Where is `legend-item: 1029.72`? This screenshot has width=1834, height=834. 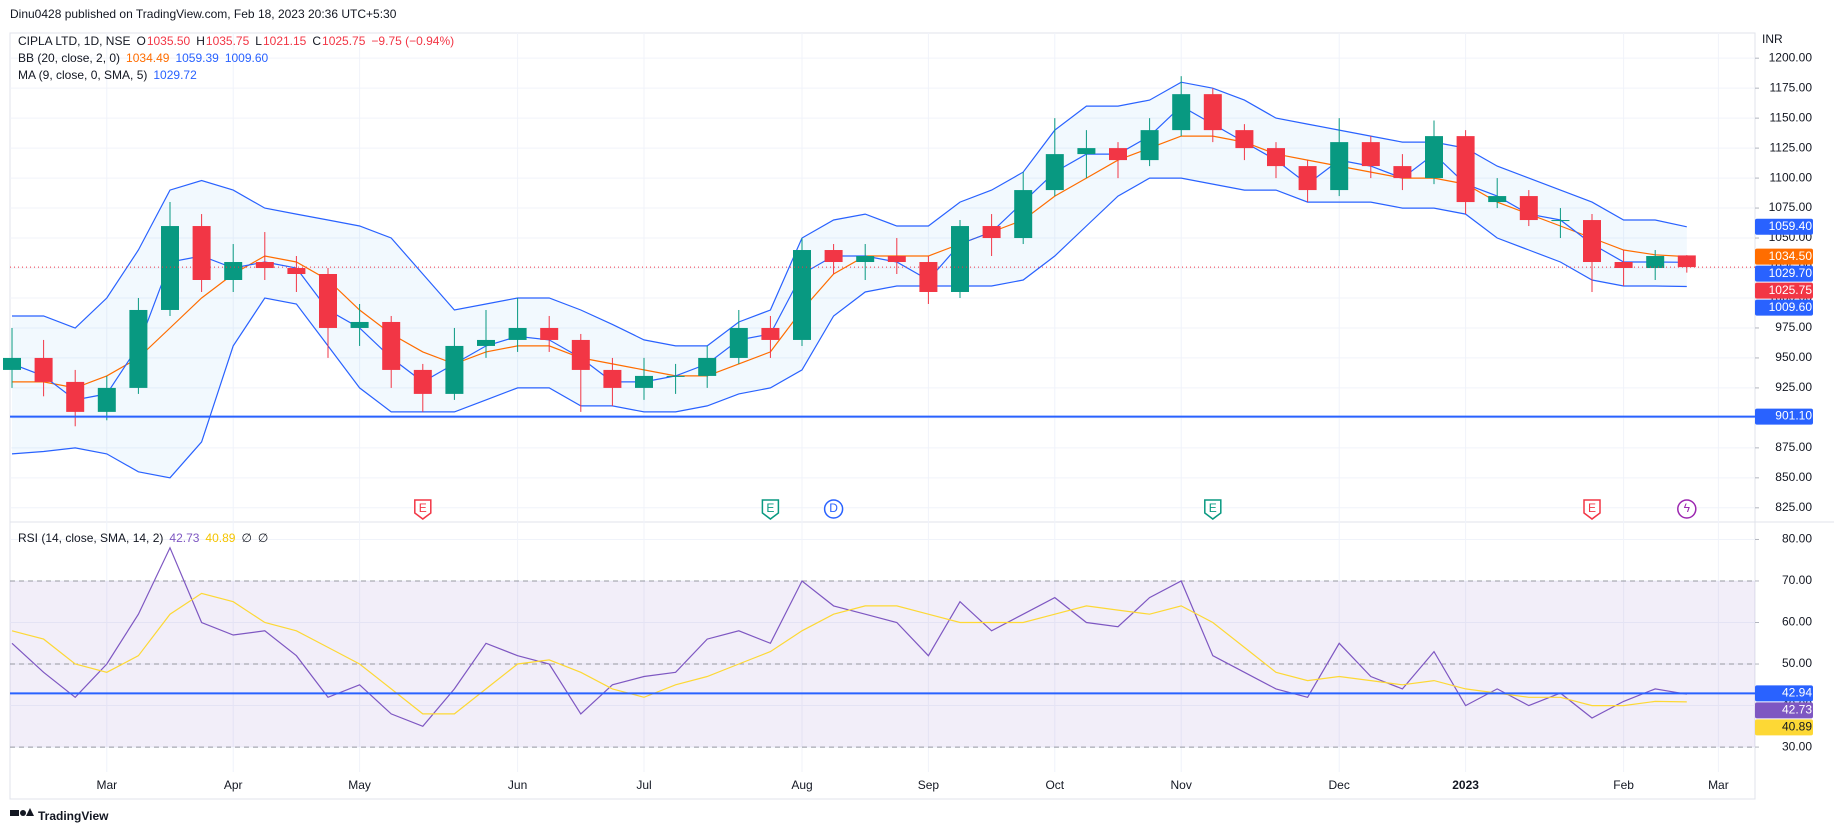
legend-item: 1029.72 is located at coordinates (175, 75).